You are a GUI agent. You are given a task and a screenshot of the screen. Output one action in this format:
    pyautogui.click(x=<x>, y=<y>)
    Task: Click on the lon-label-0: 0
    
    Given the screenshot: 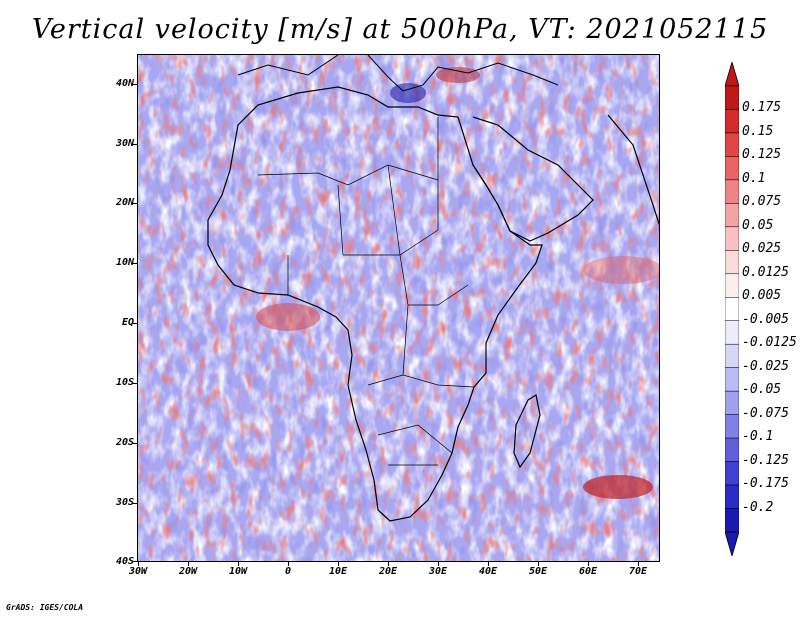 What is the action you would take?
    pyautogui.click(x=288, y=571)
    